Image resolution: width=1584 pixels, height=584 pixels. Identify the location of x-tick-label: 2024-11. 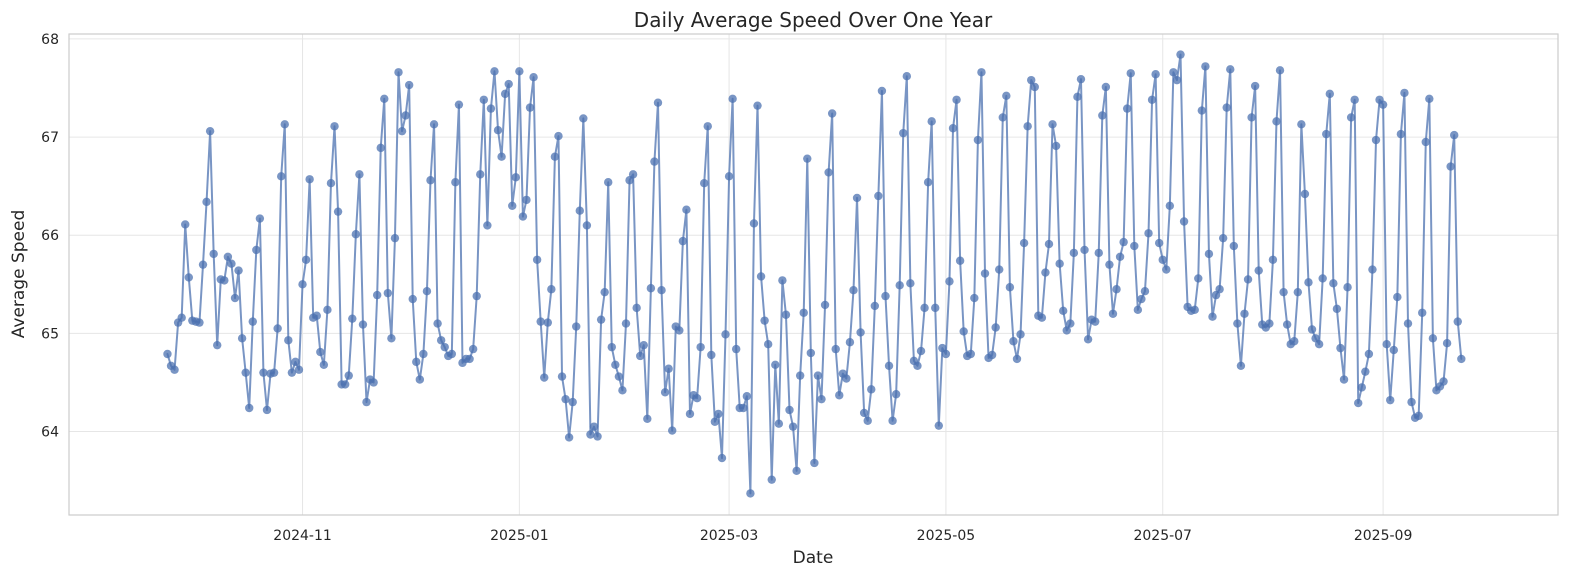
(302, 536).